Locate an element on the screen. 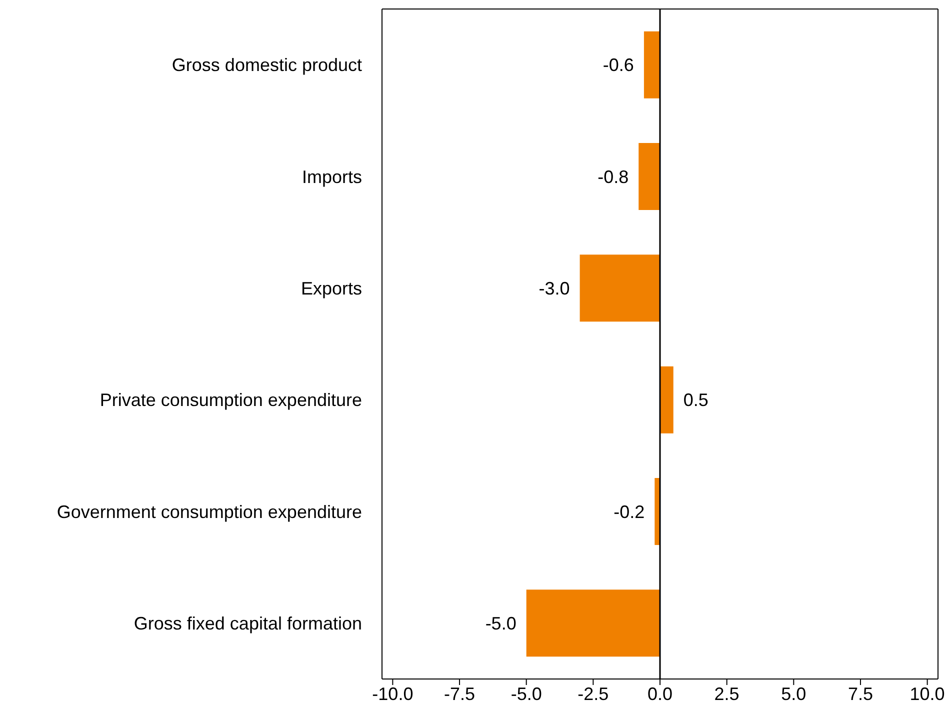  x-tick-label: 0.0 is located at coordinates (660, 694).